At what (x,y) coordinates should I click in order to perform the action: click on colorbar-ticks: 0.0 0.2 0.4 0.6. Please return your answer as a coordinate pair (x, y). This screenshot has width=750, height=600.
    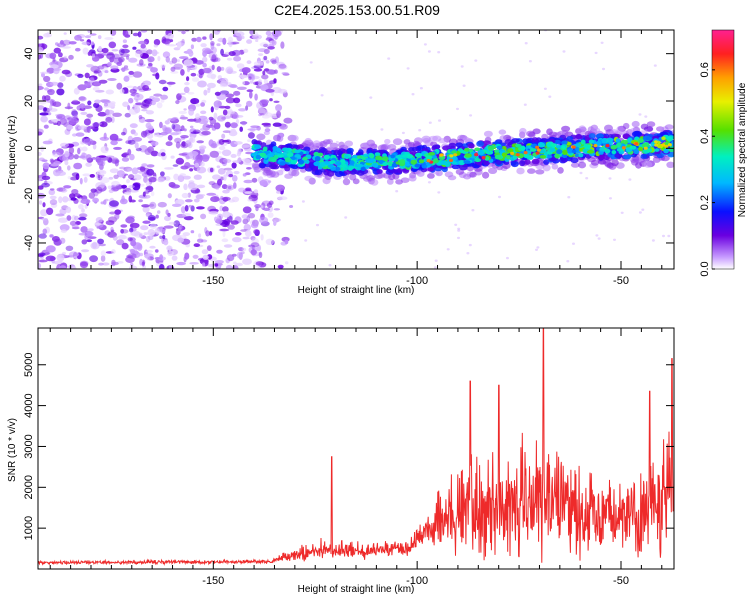
    Looking at the image, I should click on (717, 153).